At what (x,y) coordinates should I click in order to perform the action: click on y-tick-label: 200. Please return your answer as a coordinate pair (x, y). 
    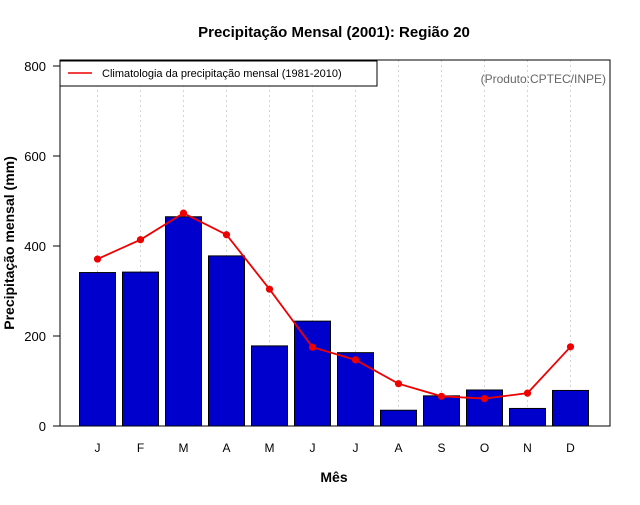
    Looking at the image, I should click on (35, 336).